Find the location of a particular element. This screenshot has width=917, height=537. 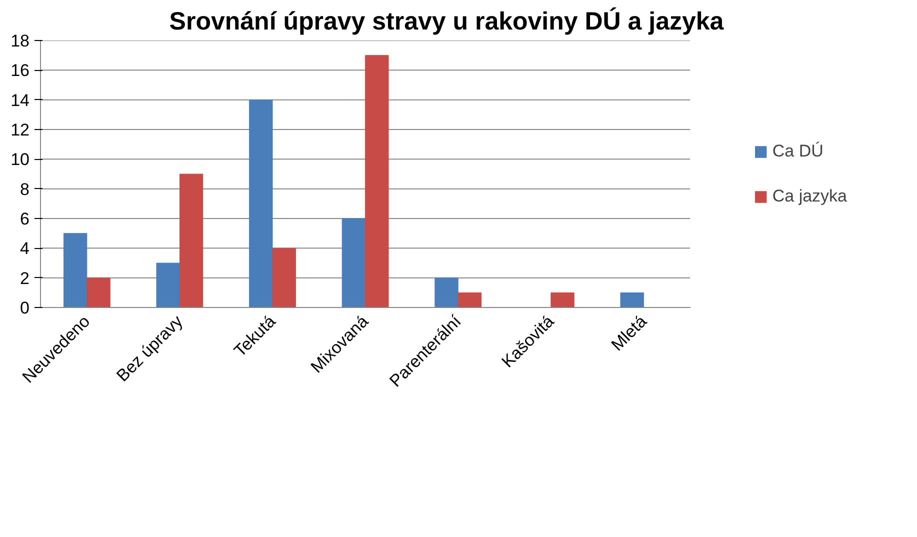

y-tick-label: 8 is located at coordinates (25, 189).